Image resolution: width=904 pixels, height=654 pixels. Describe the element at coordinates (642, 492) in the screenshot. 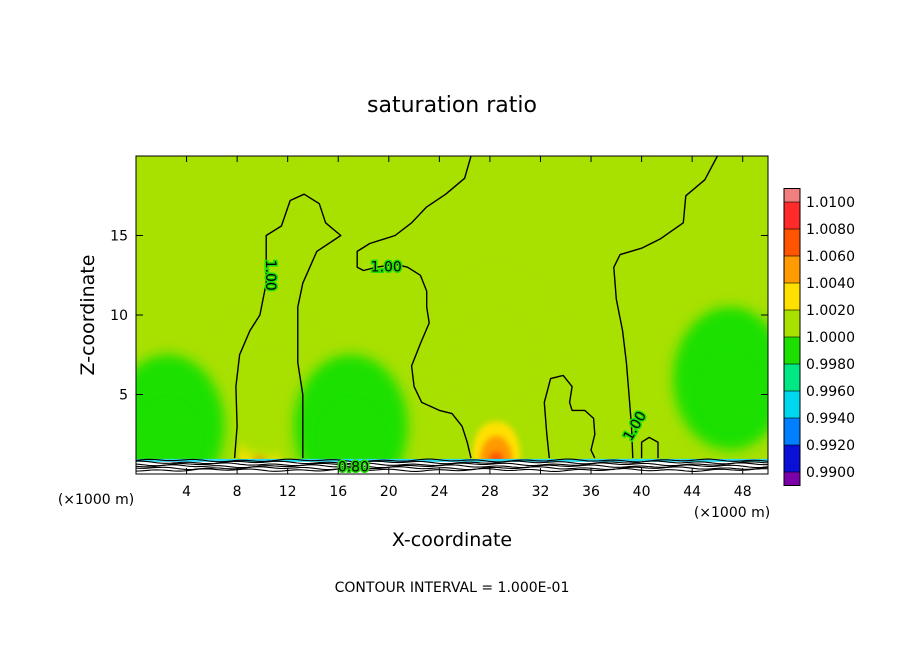

I see `x-tick-label: 40` at that location.